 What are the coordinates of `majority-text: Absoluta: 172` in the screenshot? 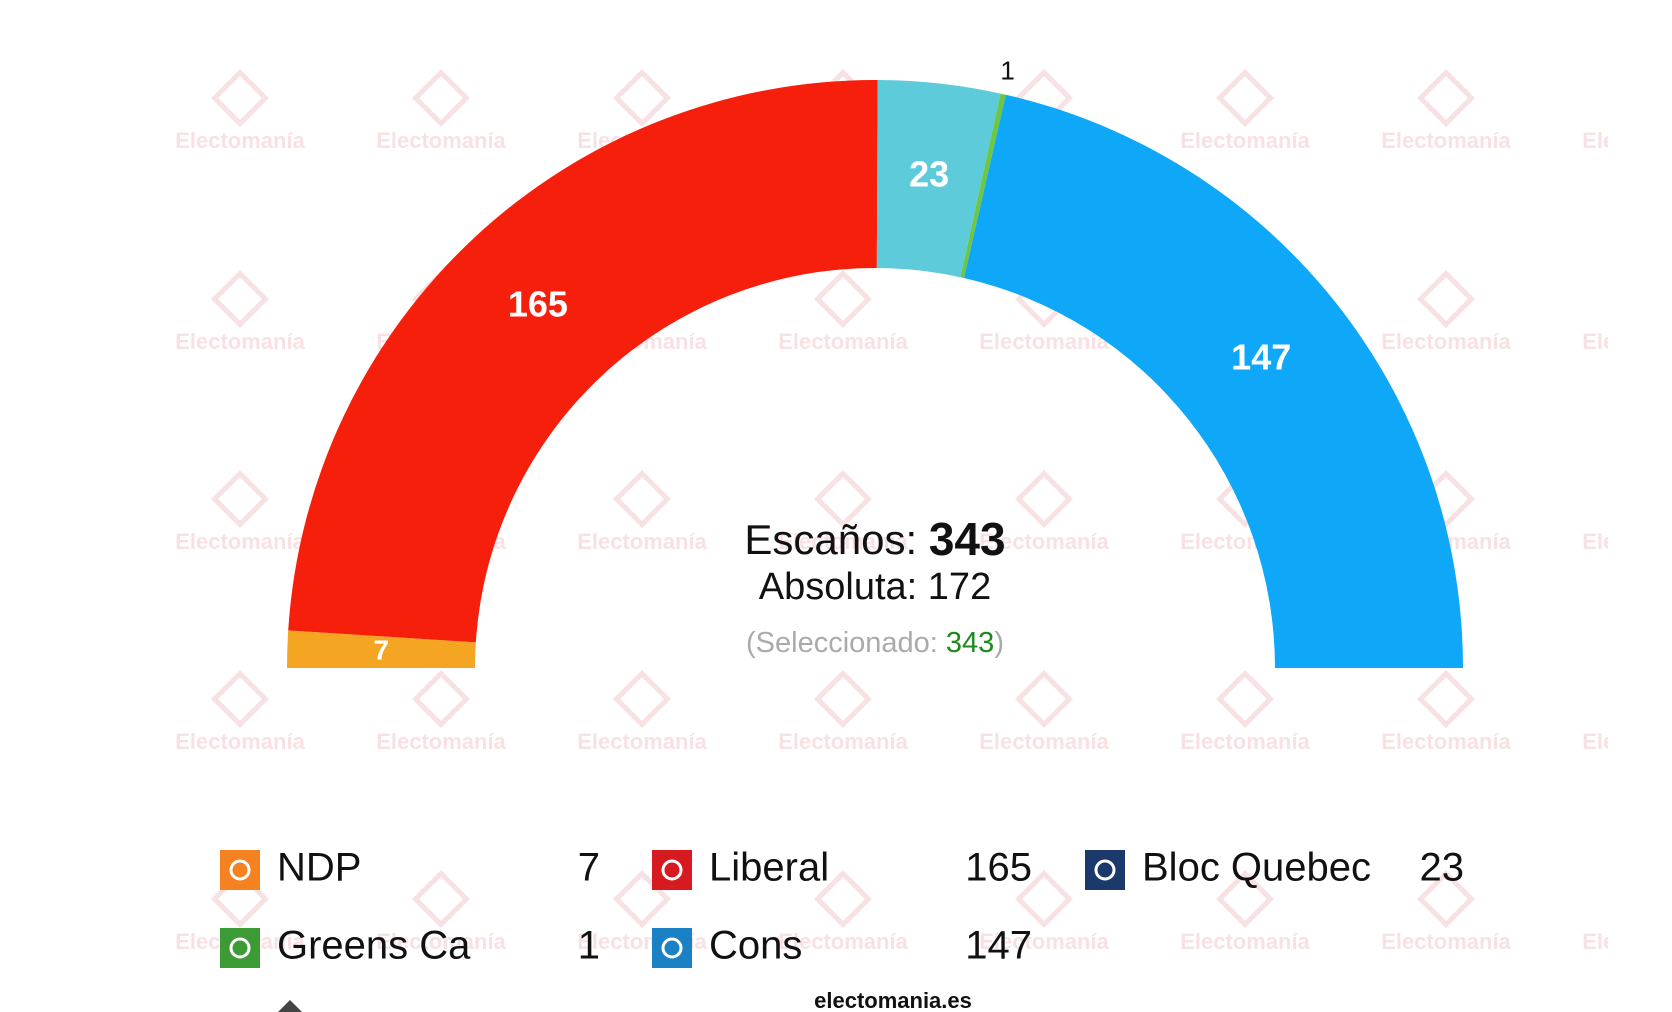 It's located at (875, 587).